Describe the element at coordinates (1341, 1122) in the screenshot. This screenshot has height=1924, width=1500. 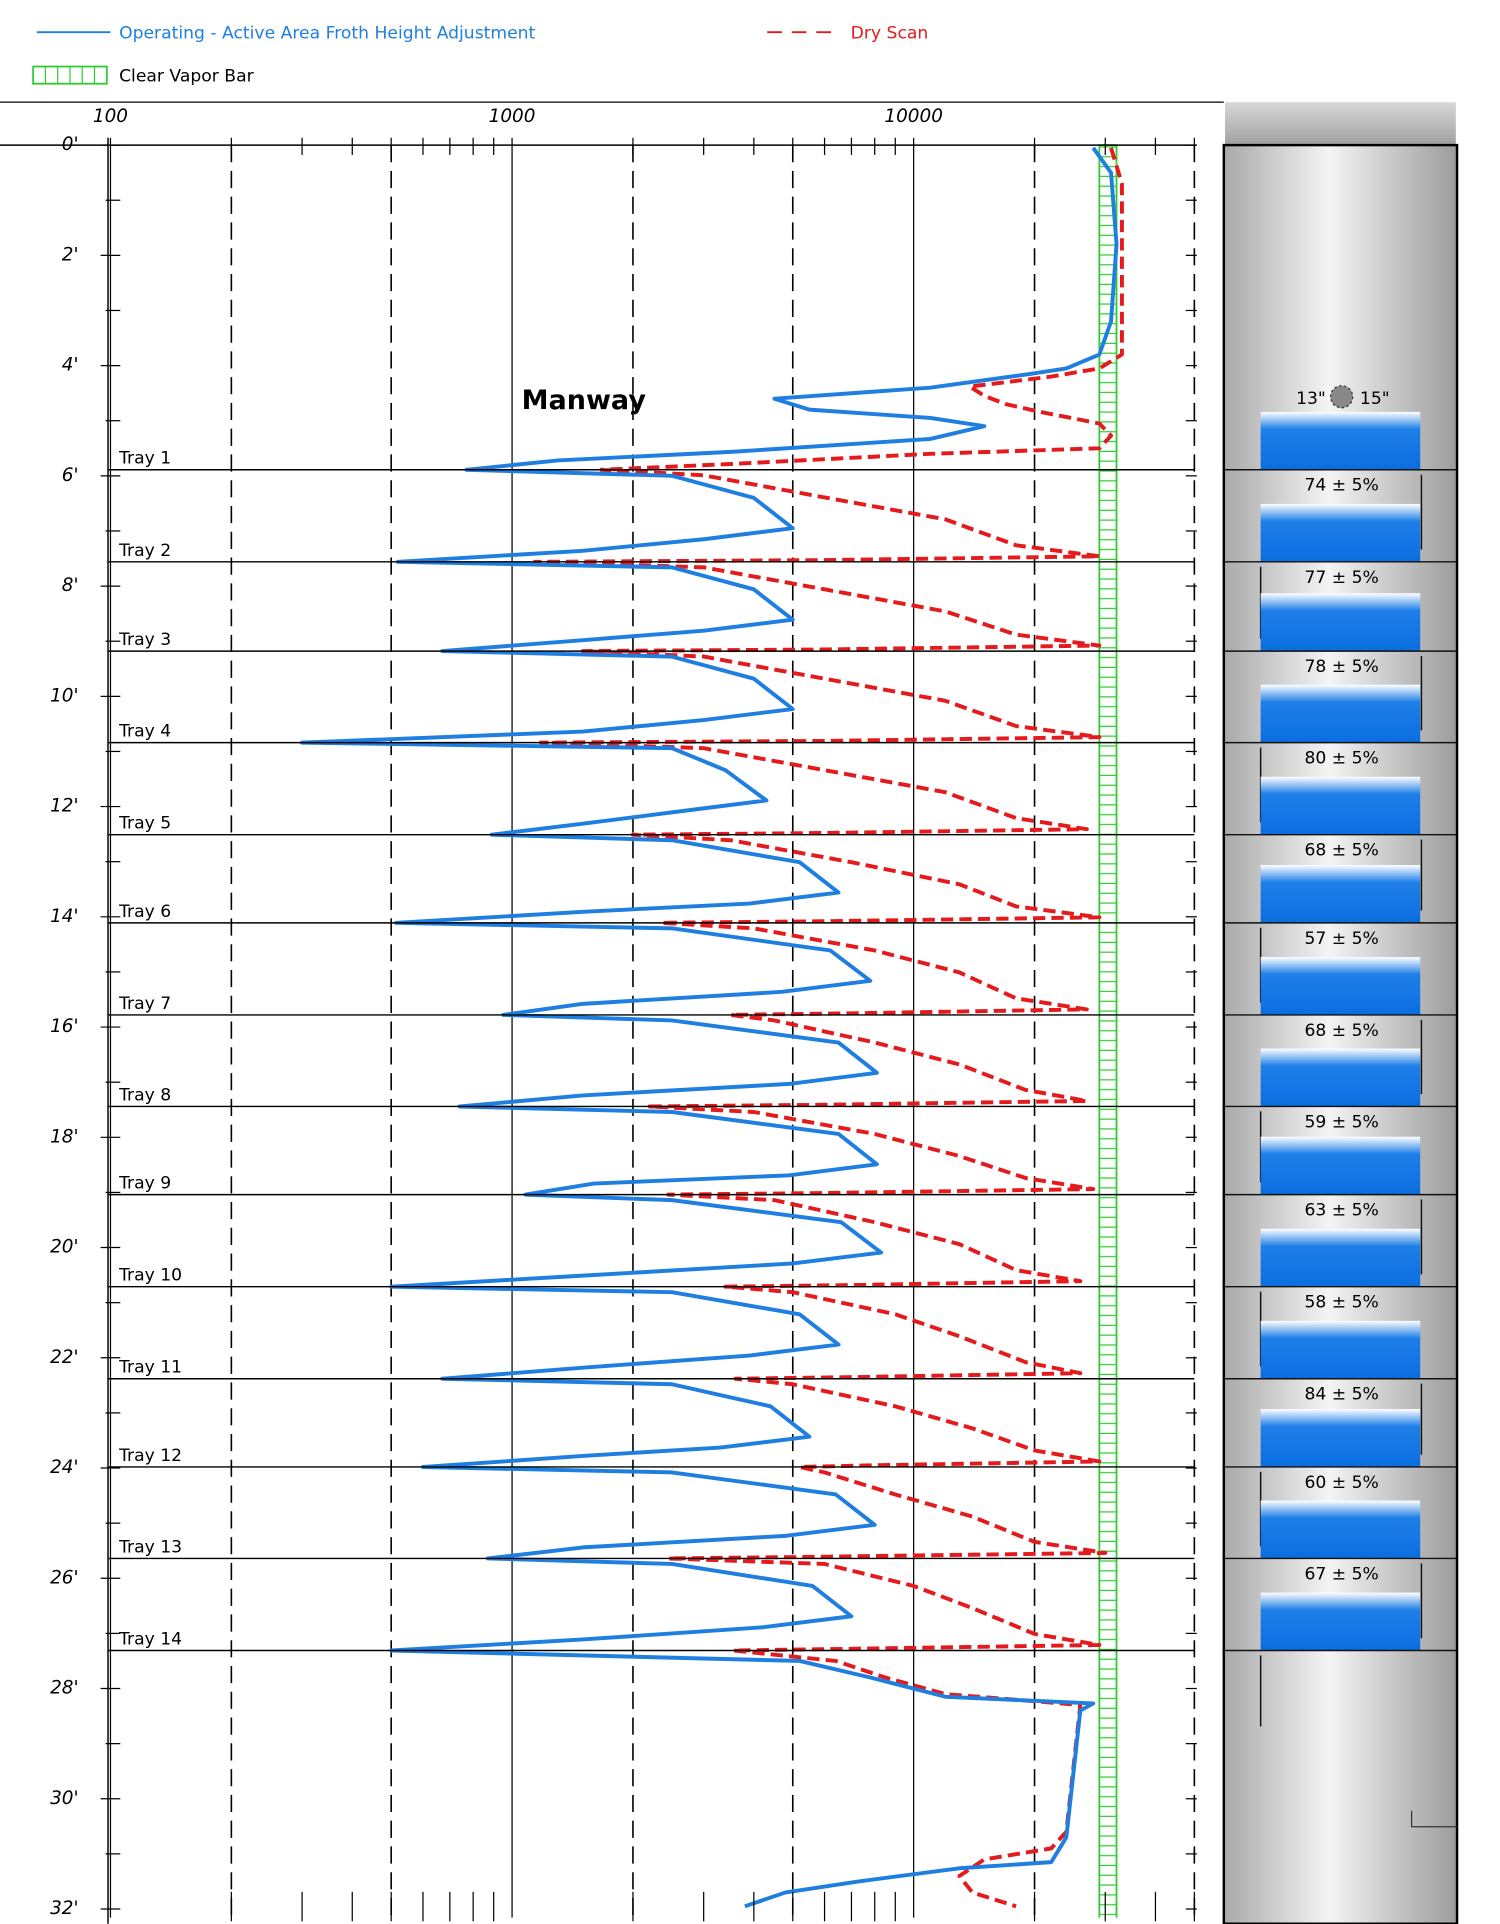
I see `tray-percent-label: 59 ± 5%` at that location.